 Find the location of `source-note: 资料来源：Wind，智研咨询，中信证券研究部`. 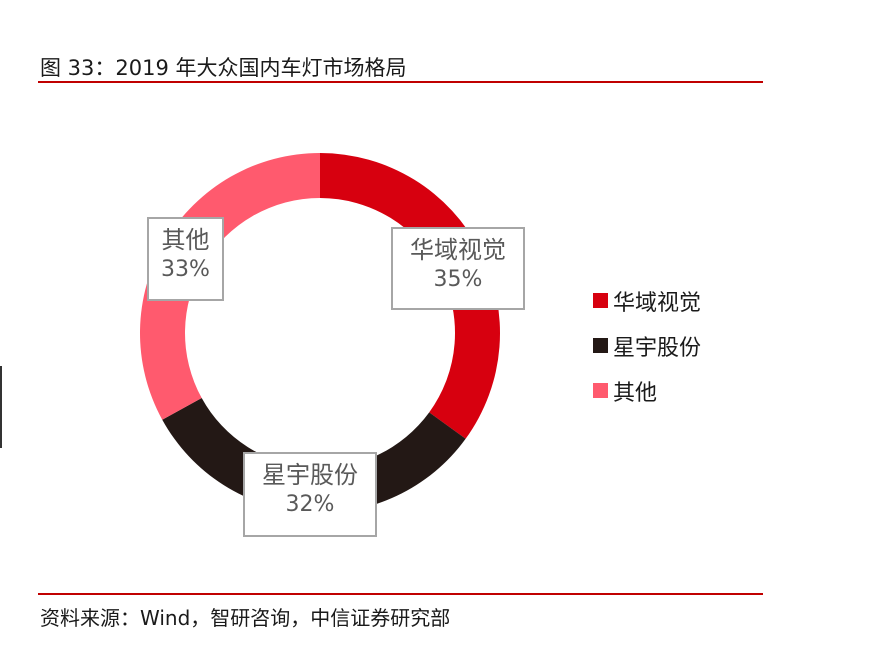

source-note: 资料来源：Wind，智研咨询，中信证券研究部 is located at coordinates (245, 618).